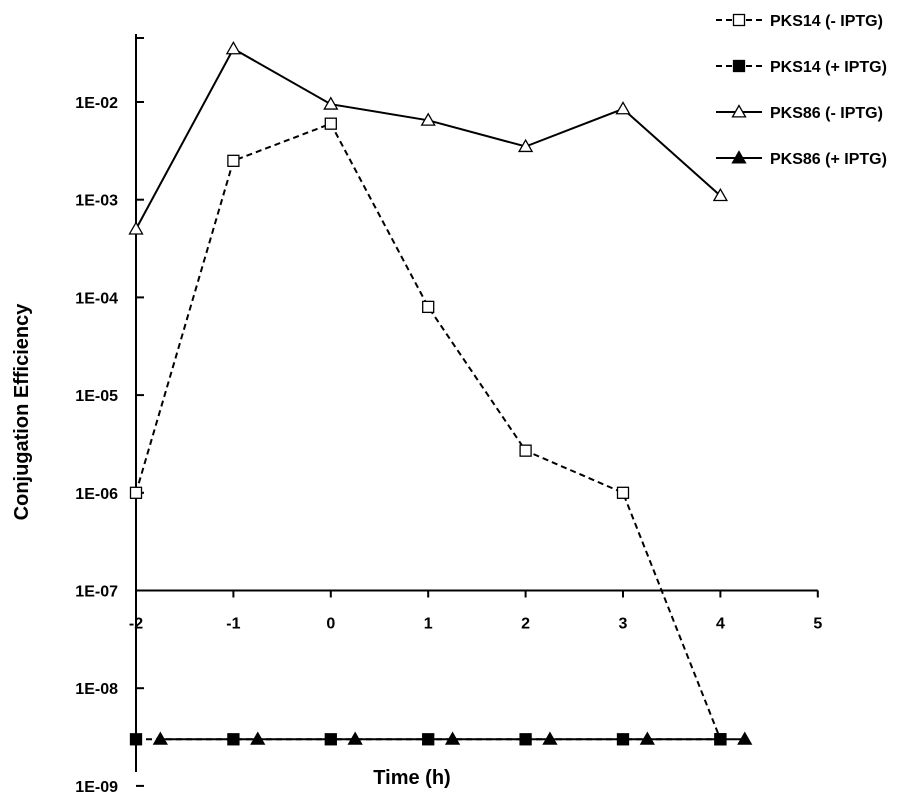 This screenshot has width=920, height=800. What do you see at coordinates (96, 298) in the screenshot?
I see `y-tick-label: 1E-04` at bounding box center [96, 298].